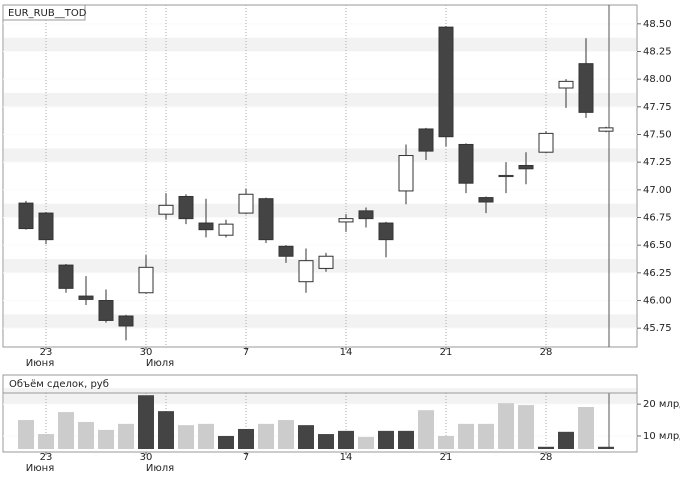 Image resolution: width=680 pixels, height=479 pixels. What do you see at coordinates (657, 51) in the screenshot?
I see `y-tick-label: 48.25` at bounding box center [657, 51].